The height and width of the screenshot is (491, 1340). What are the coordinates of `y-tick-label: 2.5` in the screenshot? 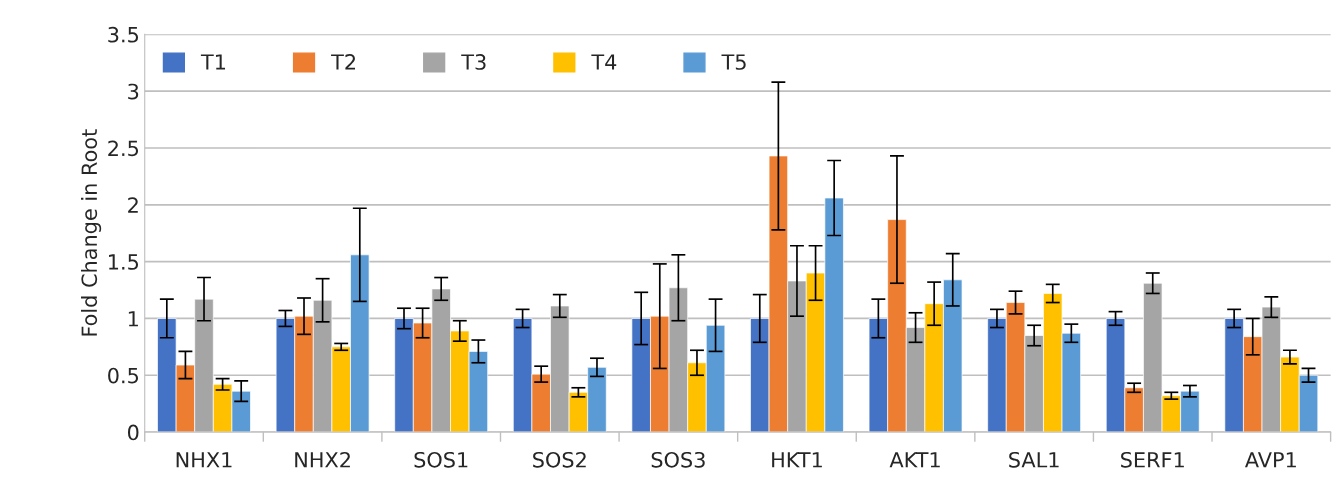 It's located at (123, 148).